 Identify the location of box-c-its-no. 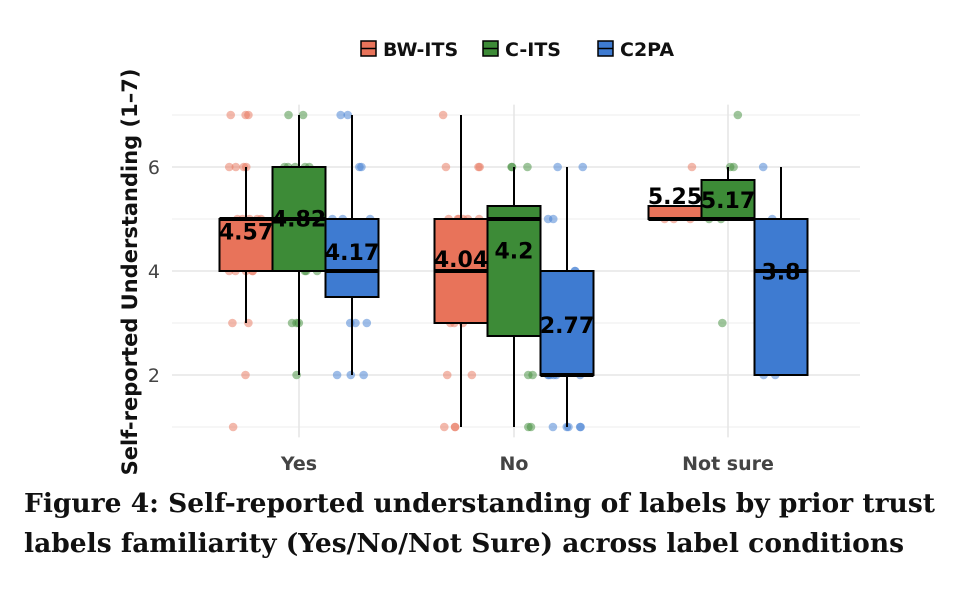
(514, 271).